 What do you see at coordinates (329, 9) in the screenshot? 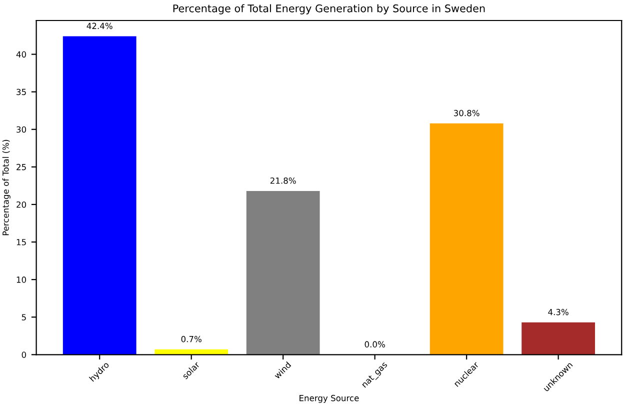
I see `chart-title: Percentage of Total Energy Generation by Source in Sweden` at bounding box center [329, 9].